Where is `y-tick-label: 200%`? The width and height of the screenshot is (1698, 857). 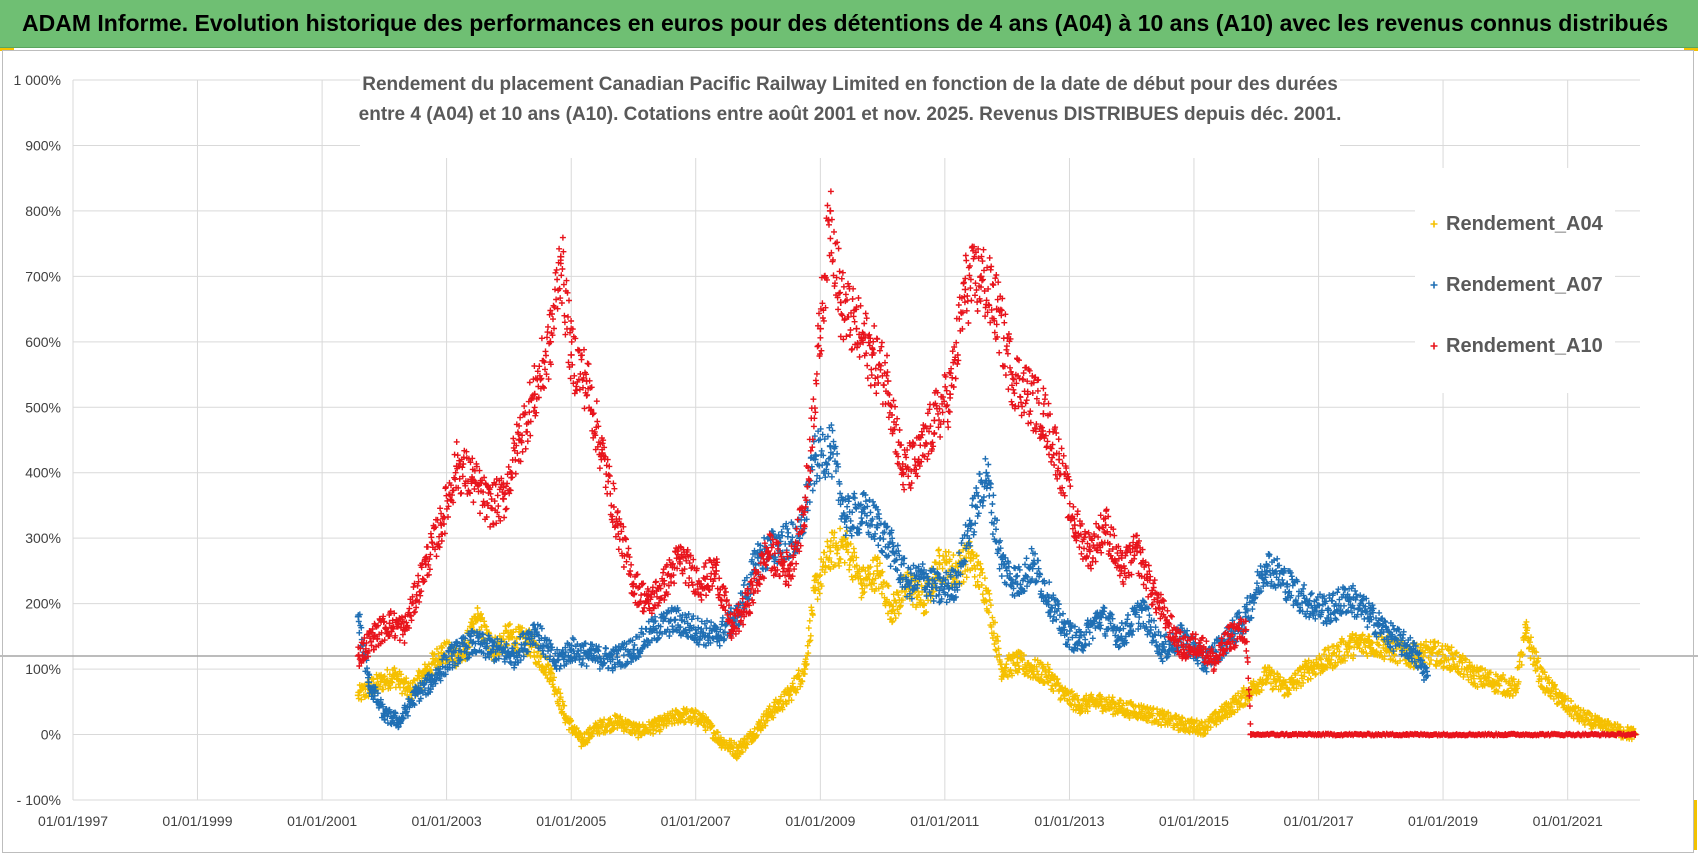
y-tick-label: 200% is located at coordinates (43, 604).